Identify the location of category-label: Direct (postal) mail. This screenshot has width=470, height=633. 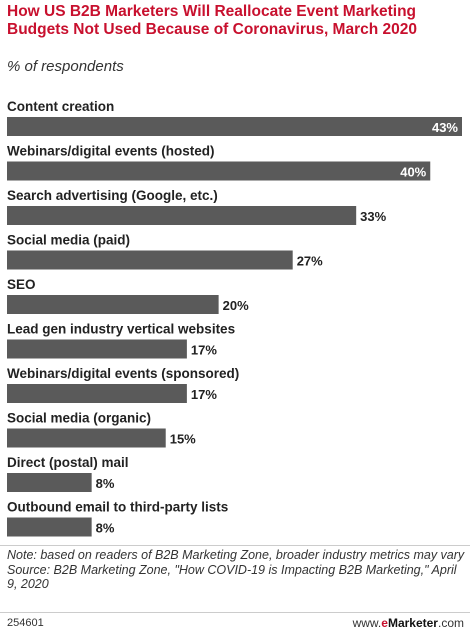
(68, 462).